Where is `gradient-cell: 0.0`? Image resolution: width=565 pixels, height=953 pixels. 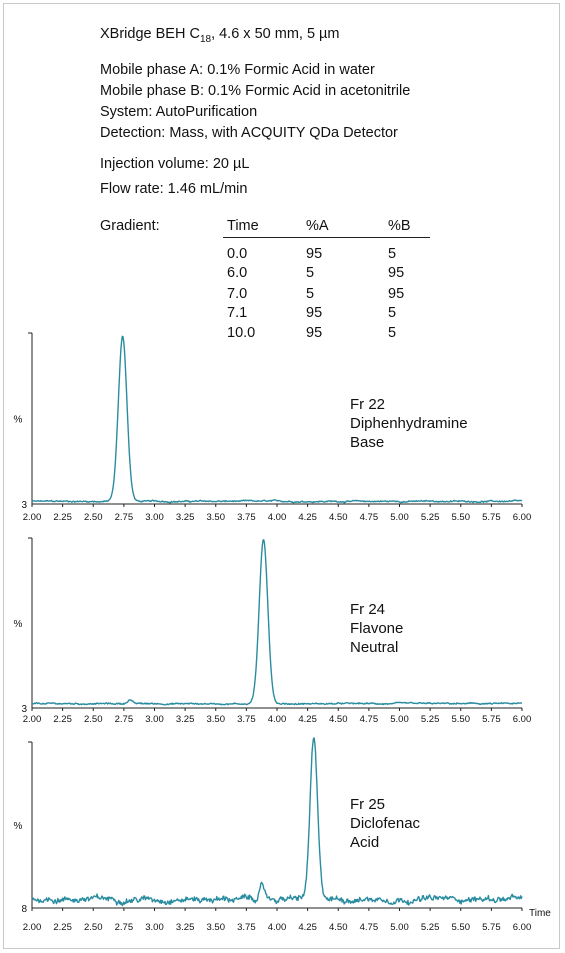
gradient-cell: 0.0 is located at coordinates (237, 254).